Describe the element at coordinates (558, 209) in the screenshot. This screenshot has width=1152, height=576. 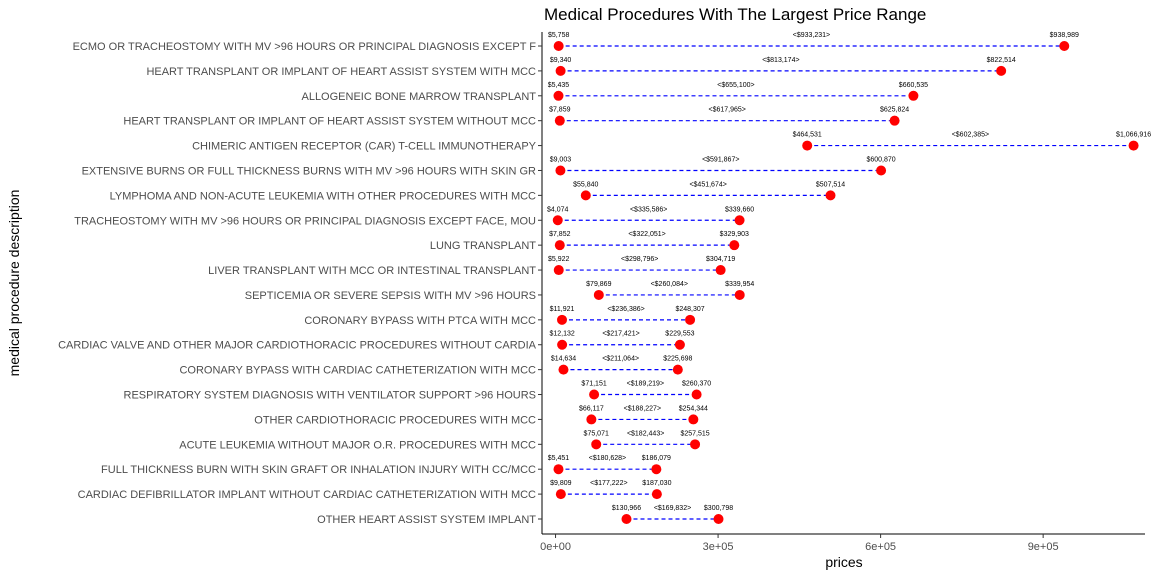
I see `min-price-label: $4,074` at that location.